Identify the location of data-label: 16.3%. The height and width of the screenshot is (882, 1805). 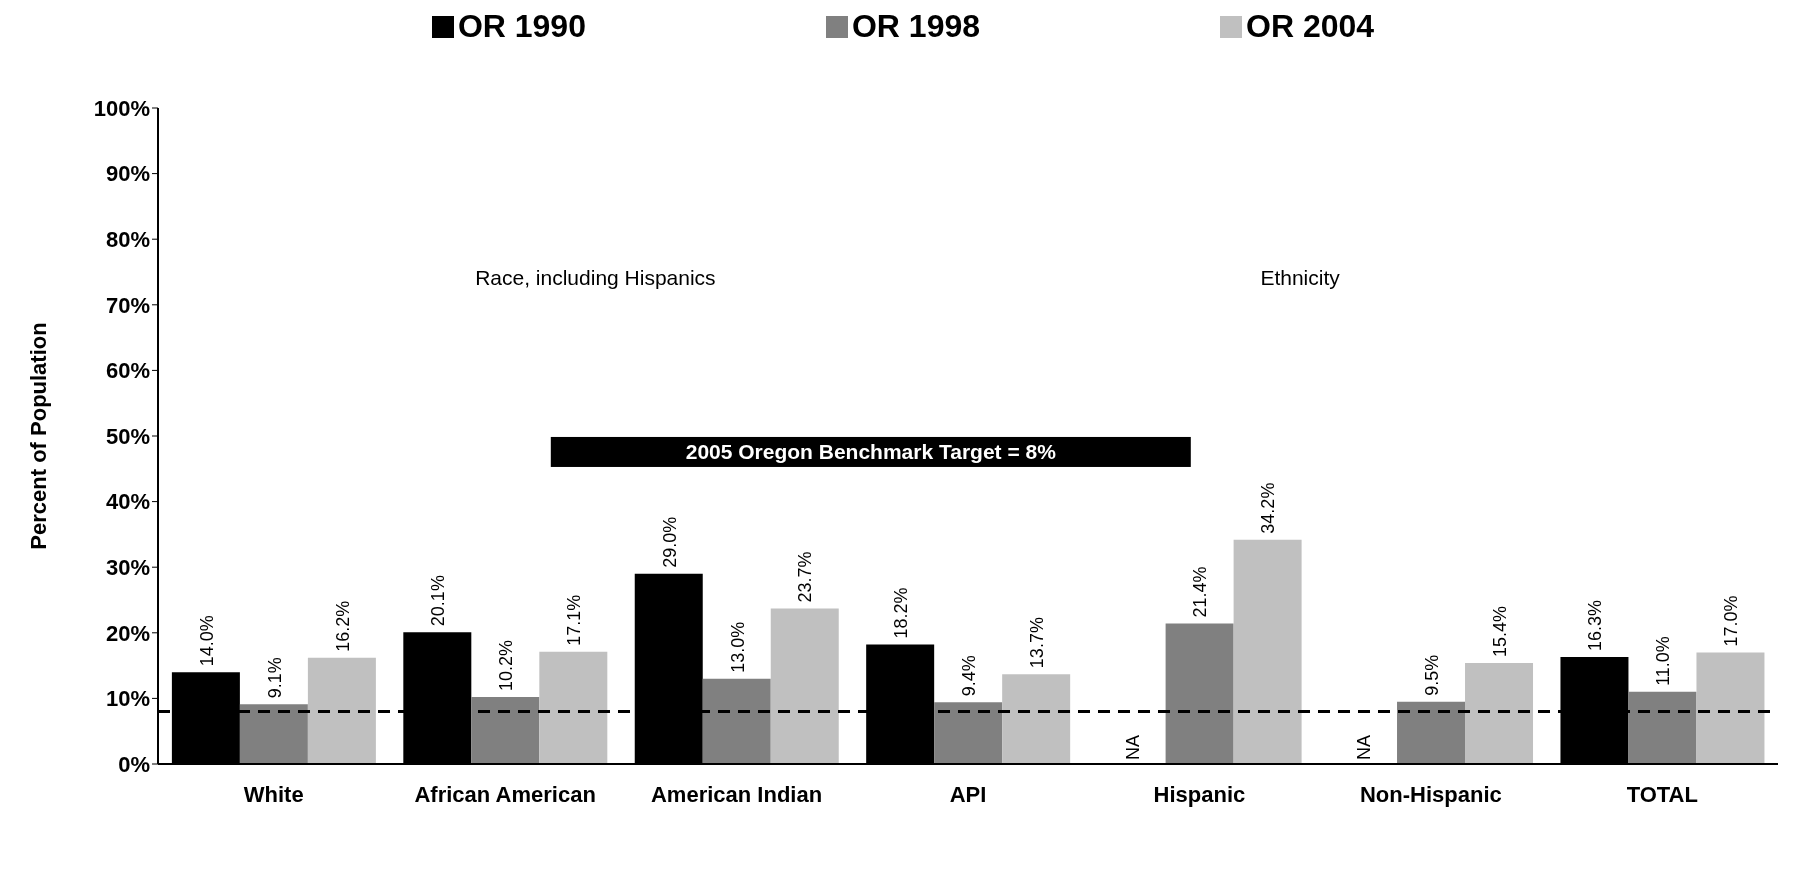
(1595, 626).